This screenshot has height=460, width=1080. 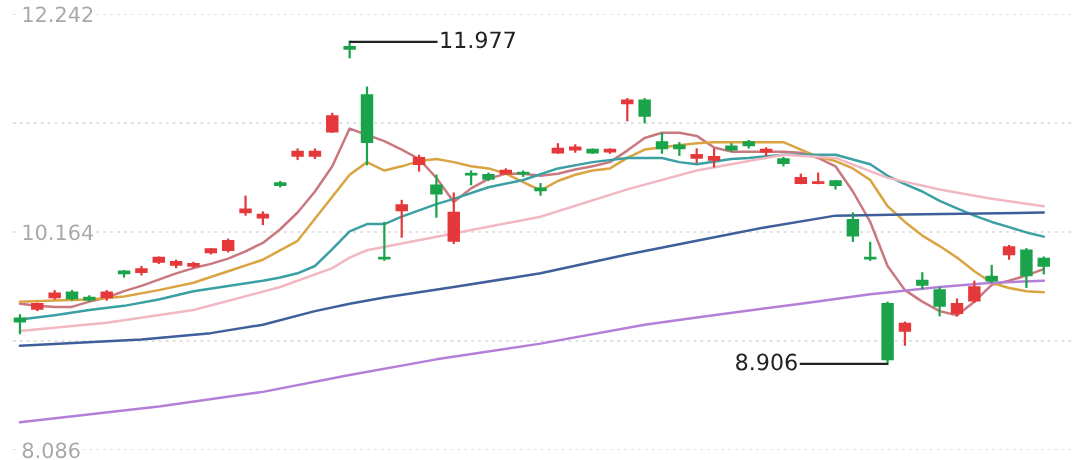 What do you see at coordinates (478, 40) in the screenshot?
I see `annotation: 11.977` at bounding box center [478, 40].